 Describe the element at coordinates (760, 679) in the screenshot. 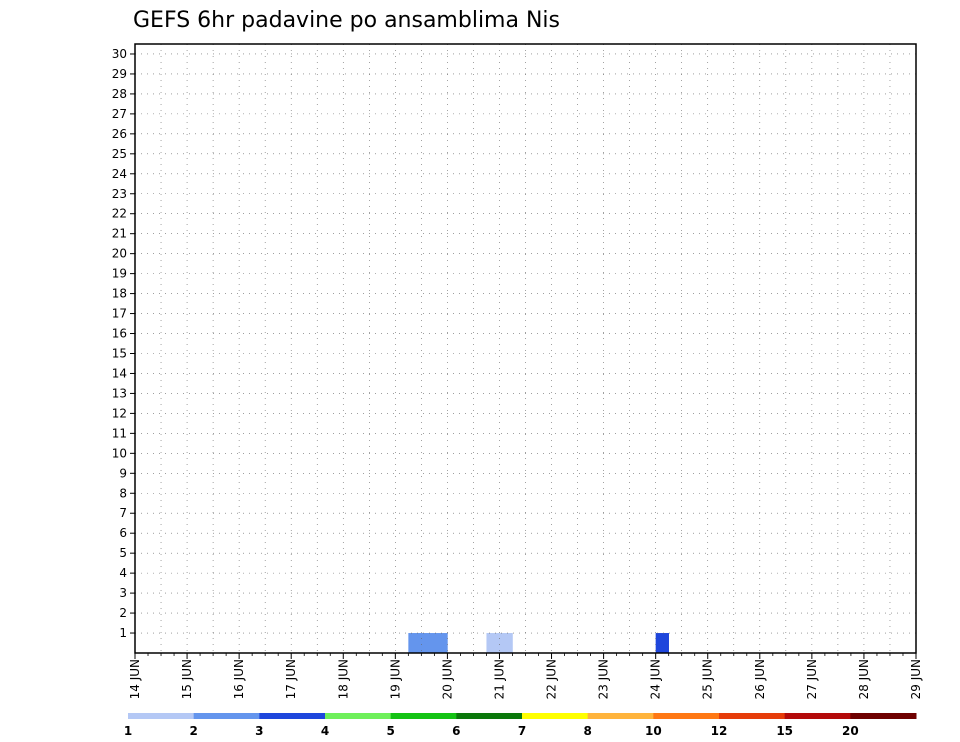

I see `x-tick-label: 26 JUN` at that location.